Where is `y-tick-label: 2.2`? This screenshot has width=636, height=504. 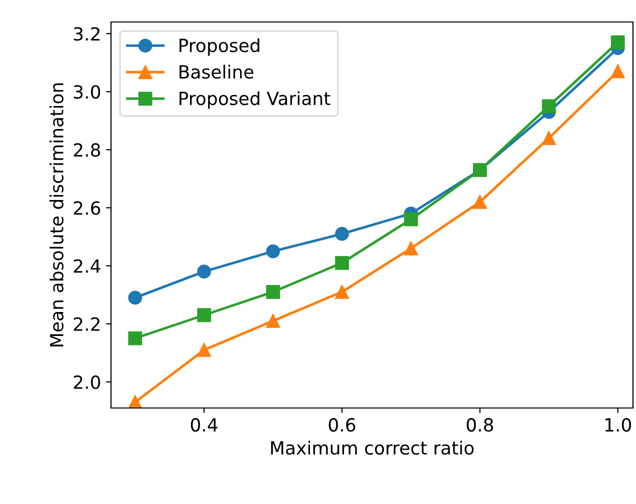
y-tick-label: 2.2 is located at coordinates (87, 324).